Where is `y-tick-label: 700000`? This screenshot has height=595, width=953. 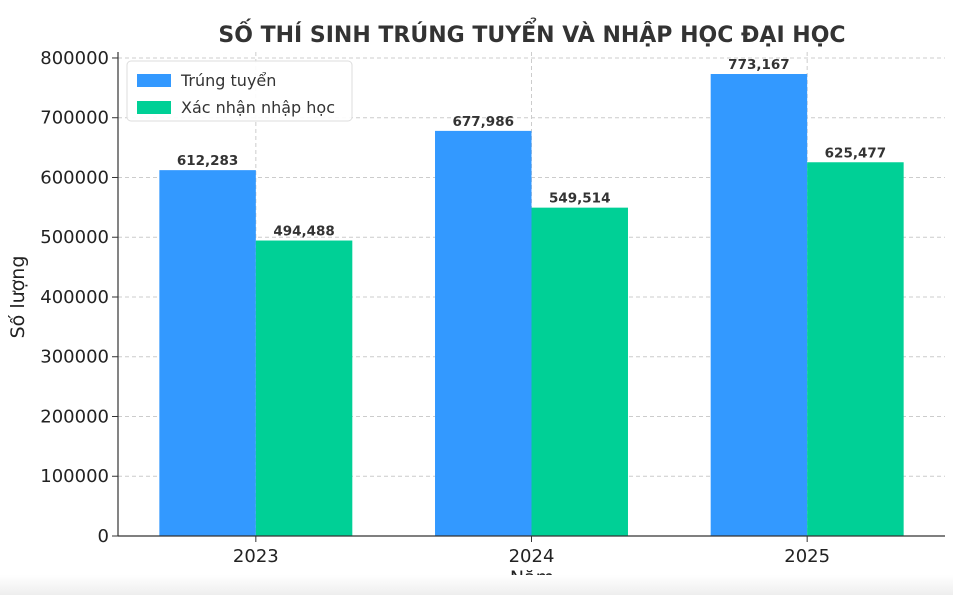 y-tick-label: 700000 is located at coordinates (74, 118).